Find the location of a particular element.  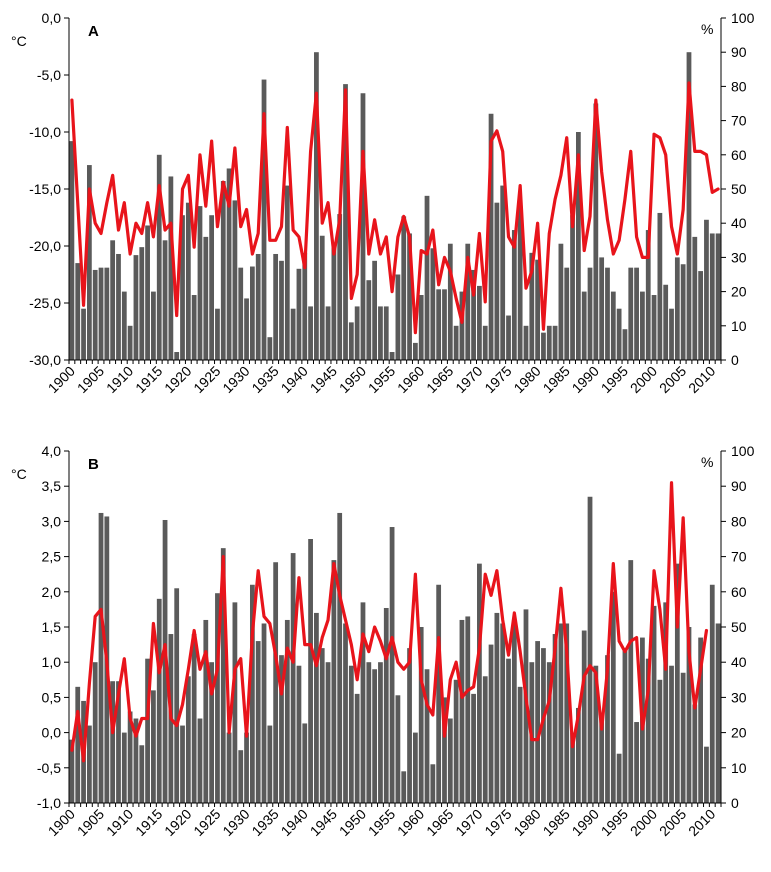

panel-b-bar-1945 is located at coordinates (334, 681).